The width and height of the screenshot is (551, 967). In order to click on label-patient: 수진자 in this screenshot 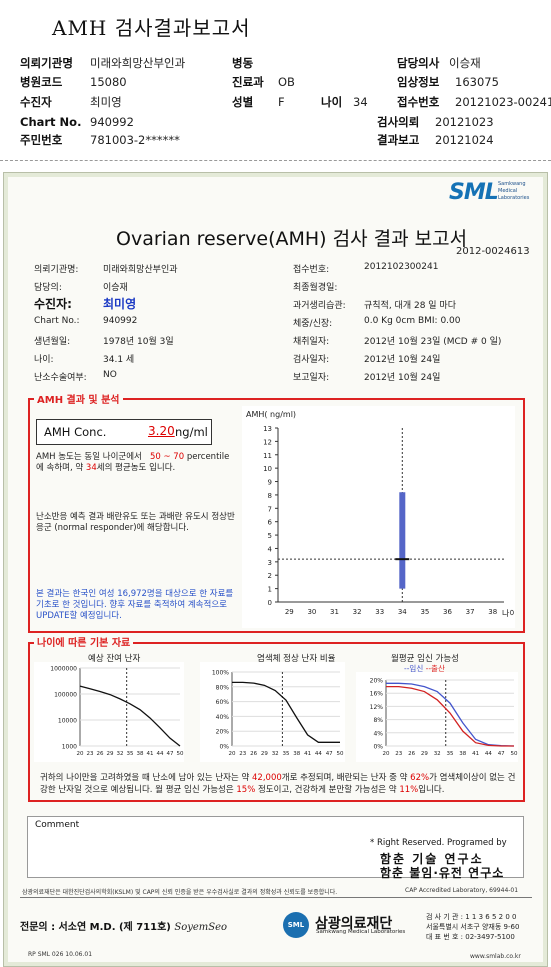, I will do `click(36, 102)`.